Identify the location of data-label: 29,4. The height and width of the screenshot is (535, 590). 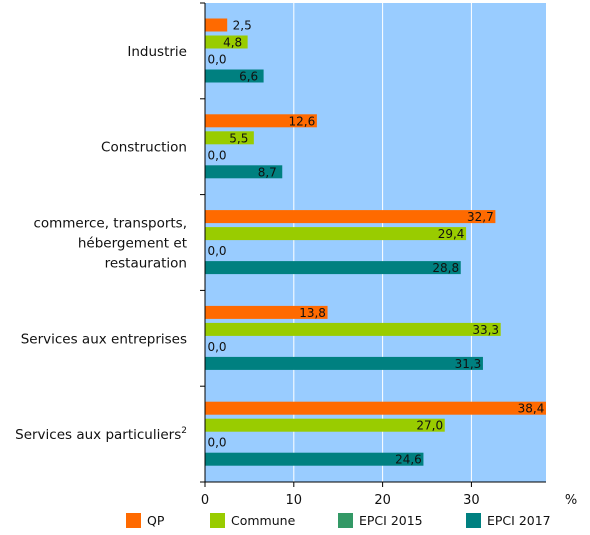
(451, 234).